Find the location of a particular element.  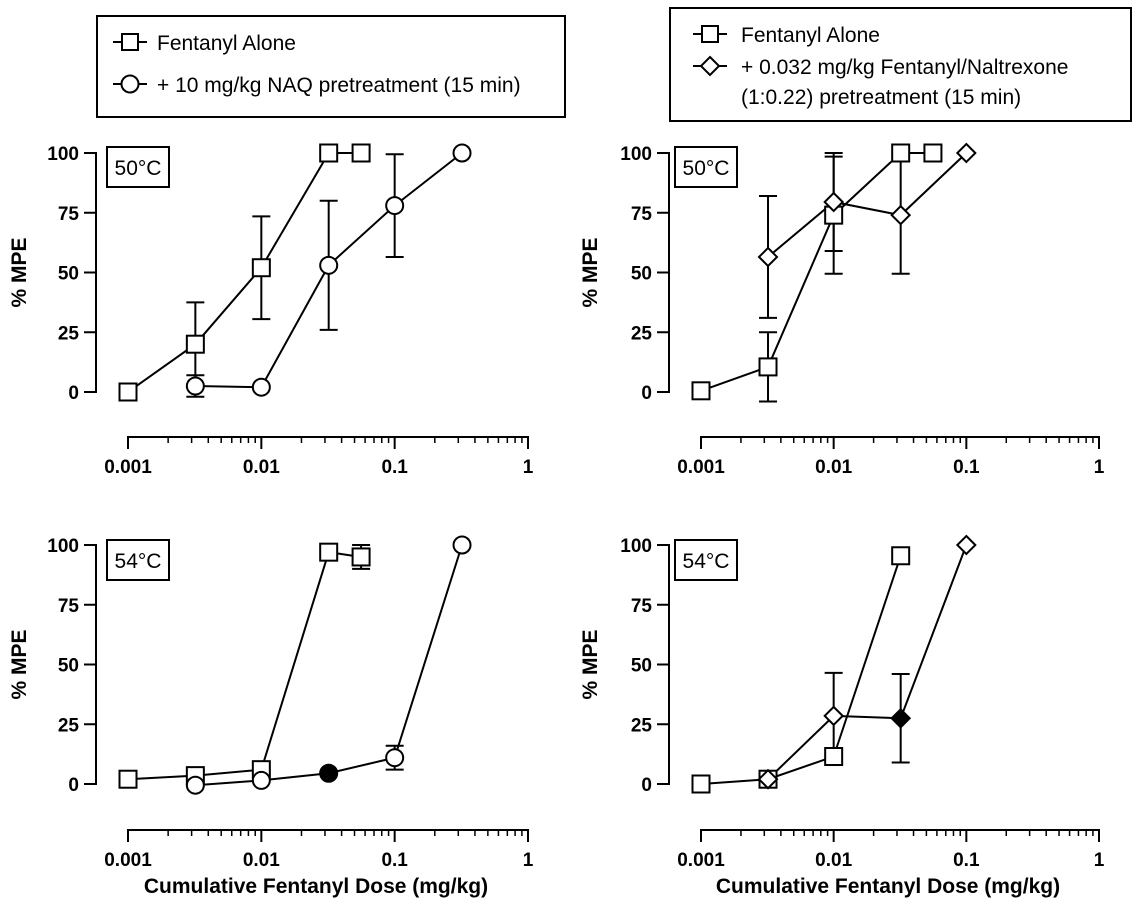

series-line-circle is located at coordinates (329, 665).